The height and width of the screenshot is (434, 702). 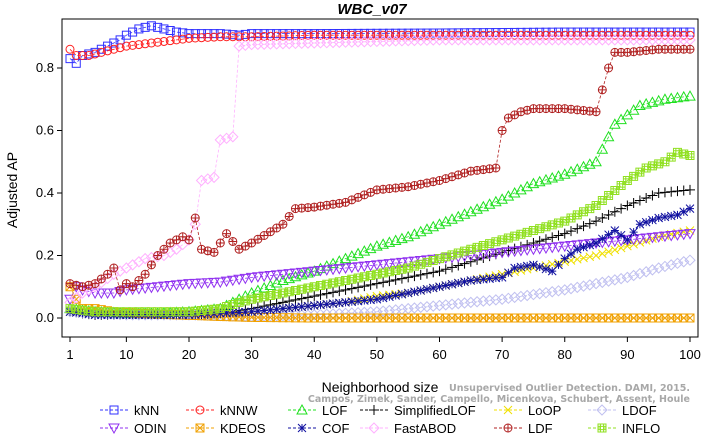 What do you see at coordinates (150, 427) in the screenshot?
I see `legend-label: ODIN` at bounding box center [150, 427].